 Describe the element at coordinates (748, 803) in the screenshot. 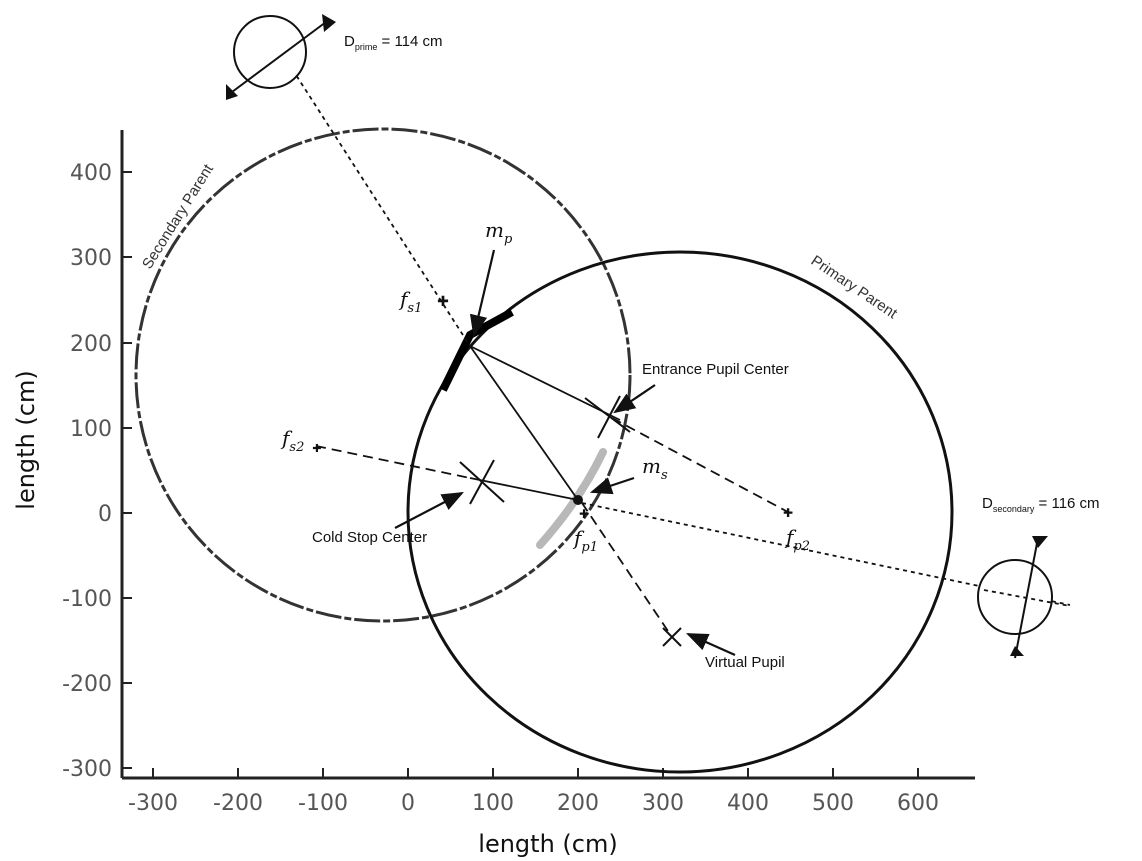

I see `x-tick-label: 400` at that location.